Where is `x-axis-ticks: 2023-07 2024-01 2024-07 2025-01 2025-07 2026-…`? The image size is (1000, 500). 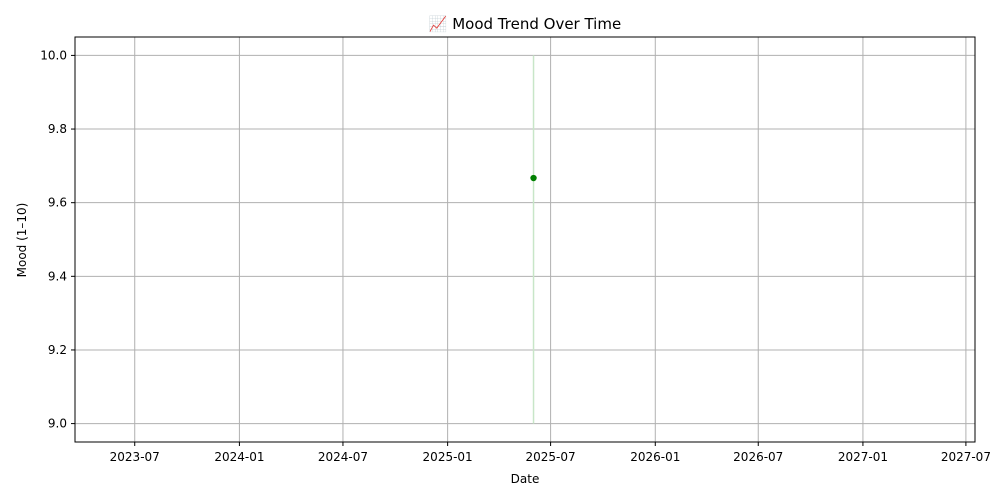
x-axis-ticks: 2023-07 2024-01 2024-07 2025-01 2025-07 2026-… is located at coordinates (550, 453).